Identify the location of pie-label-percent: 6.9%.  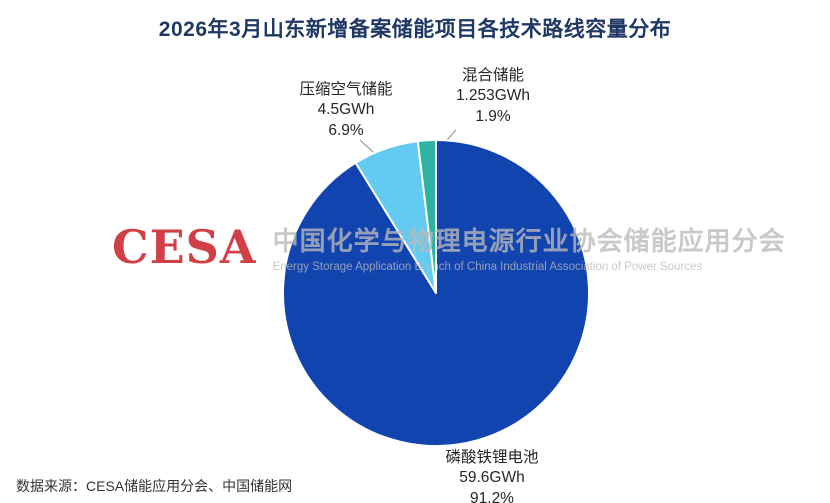
(346, 130).